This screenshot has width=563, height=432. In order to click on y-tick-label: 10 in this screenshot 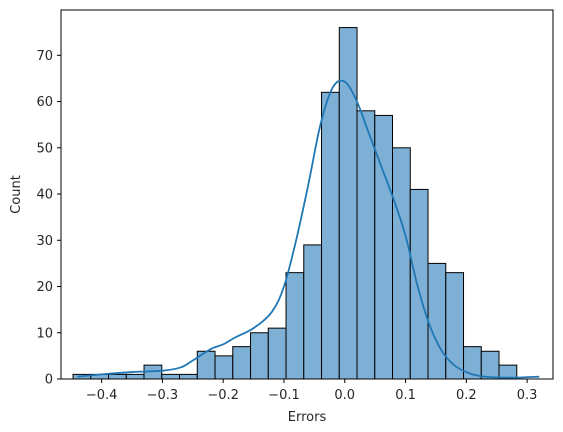, I will do `click(44, 333)`.